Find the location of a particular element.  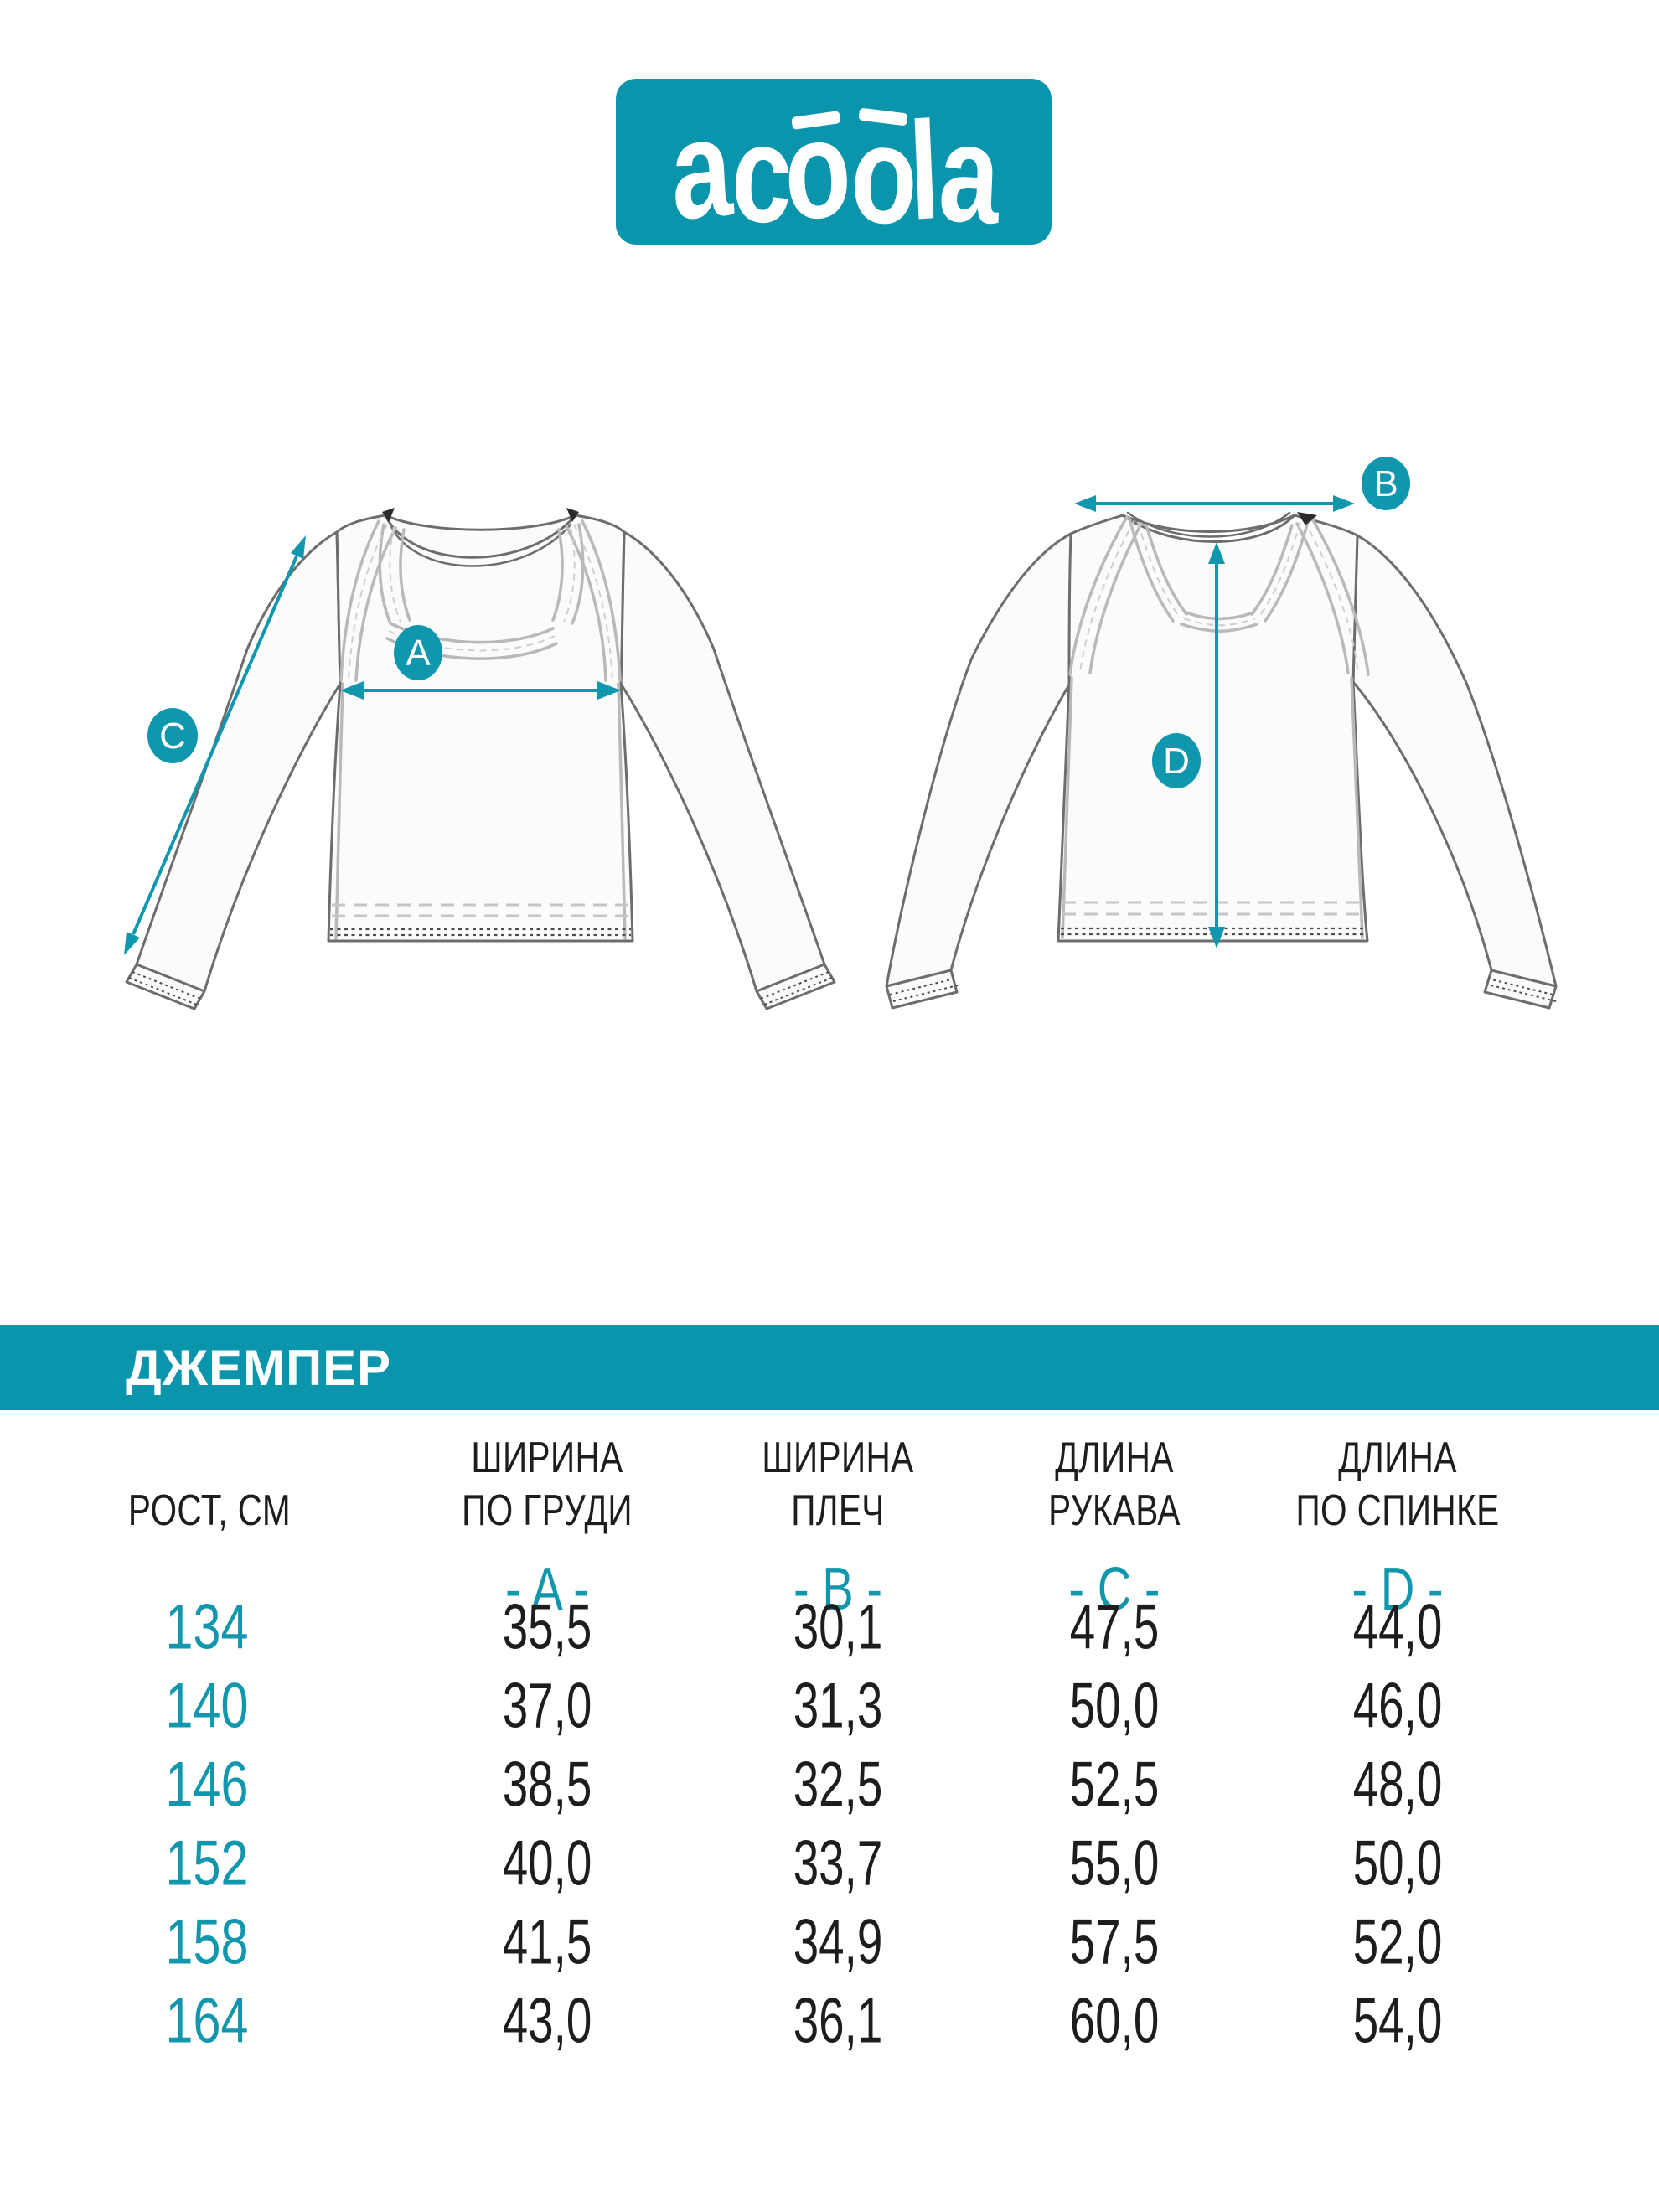

measurement-value: 46,0 is located at coordinates (1397, 1706).